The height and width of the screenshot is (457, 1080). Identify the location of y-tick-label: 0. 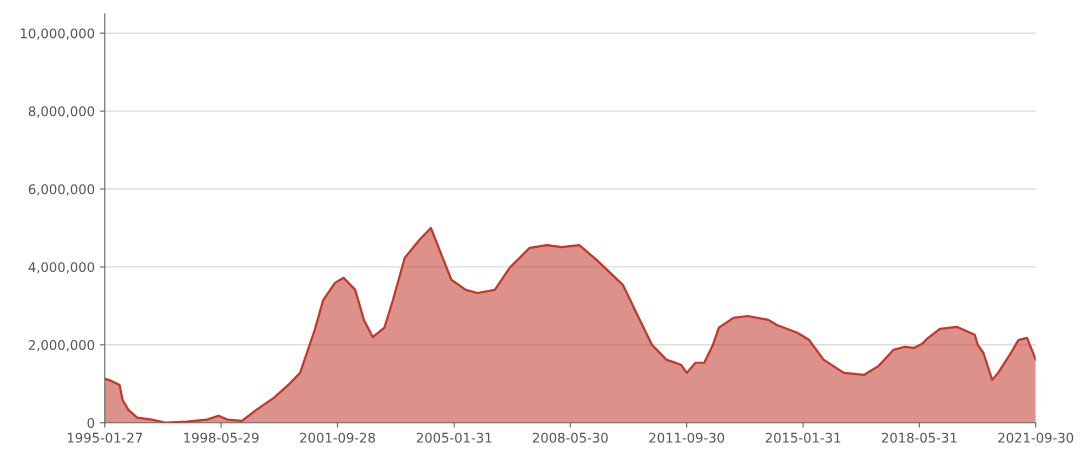
(91, 422).